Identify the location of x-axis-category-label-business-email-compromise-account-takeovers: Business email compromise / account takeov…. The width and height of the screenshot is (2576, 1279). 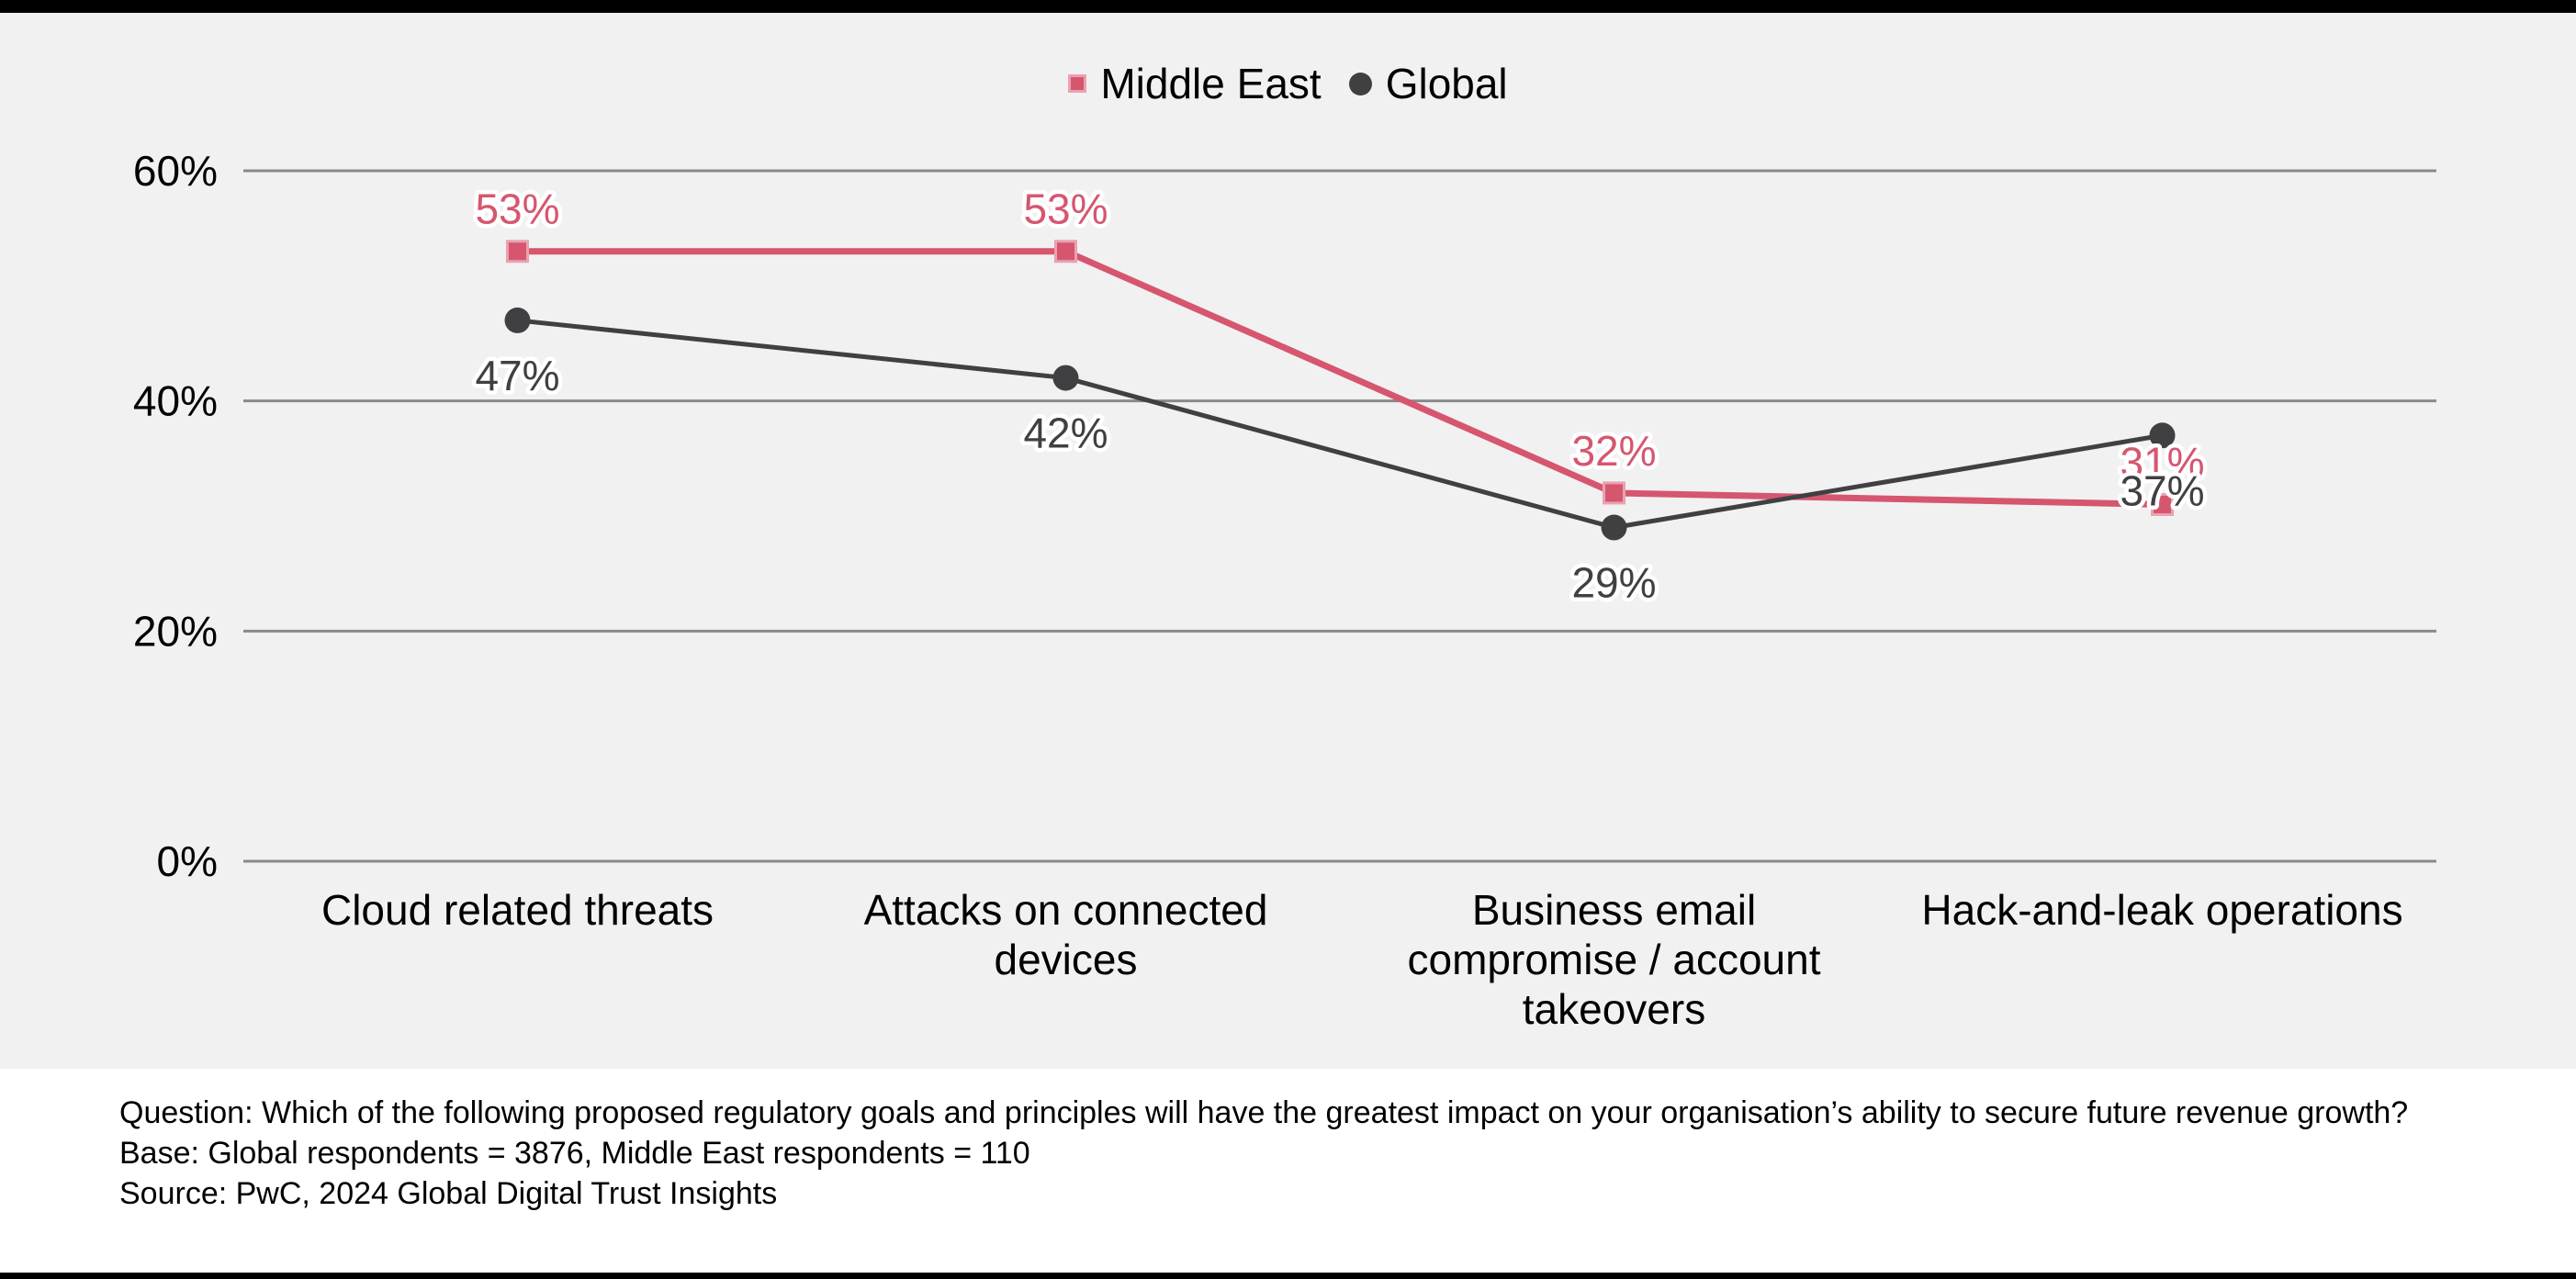
(1614, 960).